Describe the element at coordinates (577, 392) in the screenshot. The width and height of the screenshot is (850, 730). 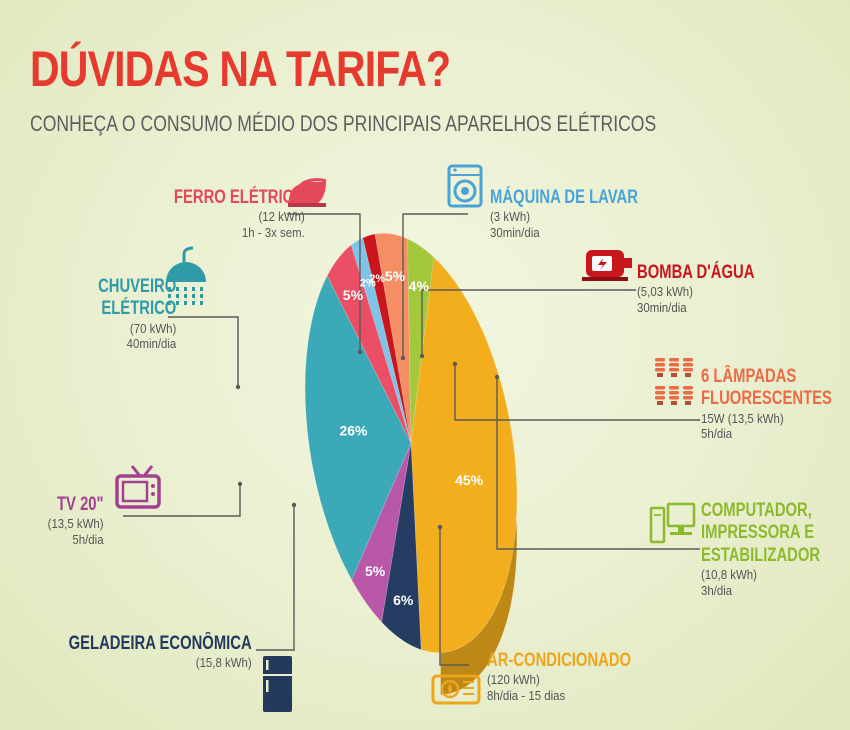
I see `leader-lampadas` at that location.